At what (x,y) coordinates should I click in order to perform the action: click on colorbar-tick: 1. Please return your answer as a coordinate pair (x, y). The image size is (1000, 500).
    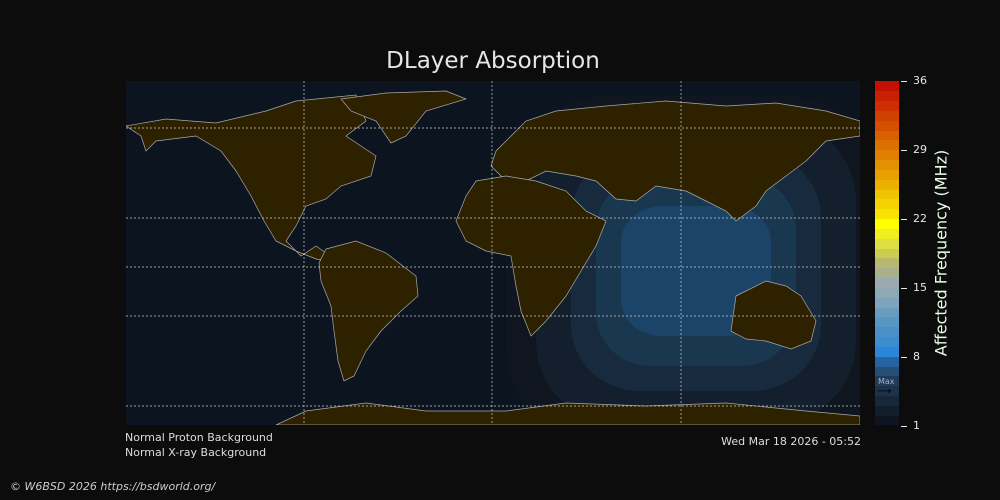
    Looking at the image, I should click on (910, 425).